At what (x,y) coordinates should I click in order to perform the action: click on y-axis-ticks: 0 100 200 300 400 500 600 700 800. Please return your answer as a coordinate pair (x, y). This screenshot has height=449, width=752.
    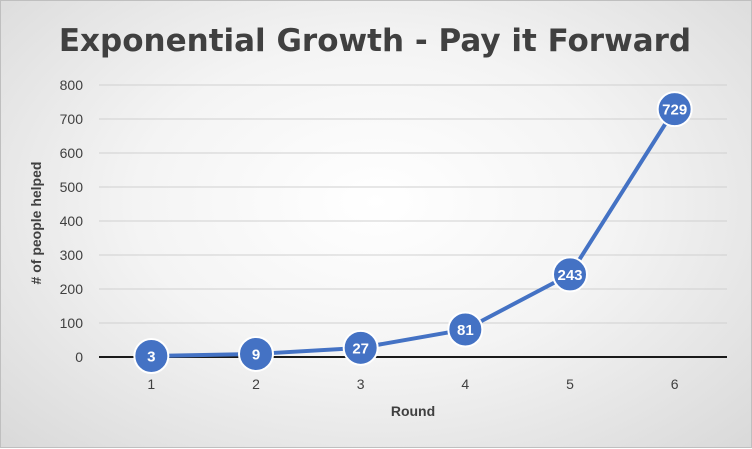
    Looking at the image, I should click on (72, 221).